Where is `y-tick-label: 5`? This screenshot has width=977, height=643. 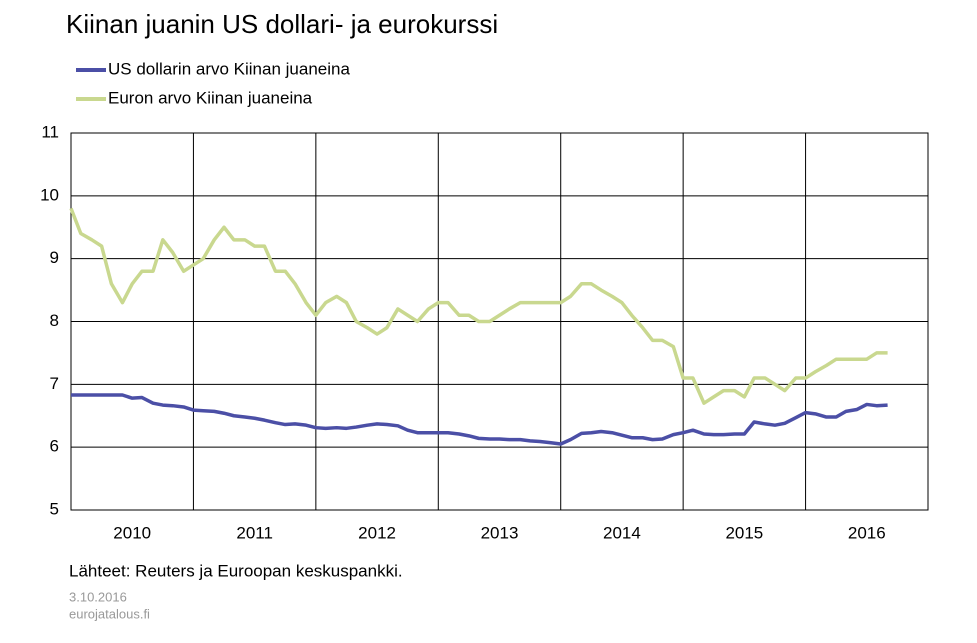 y-tick-label: 5 is located at coordinates (54, 508).